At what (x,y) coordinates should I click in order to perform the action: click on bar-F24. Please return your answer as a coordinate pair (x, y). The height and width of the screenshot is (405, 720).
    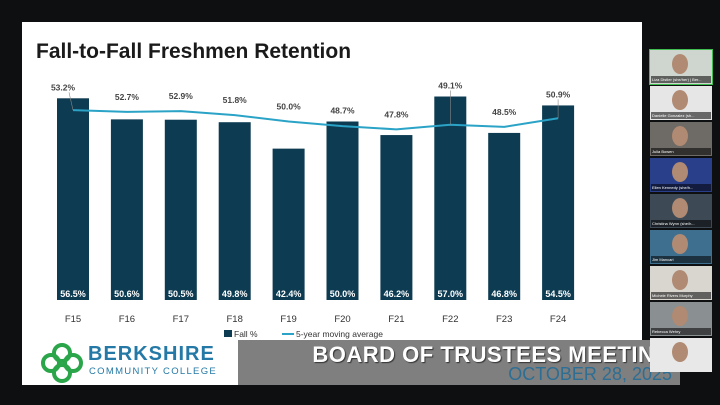
    Looking at the image, I should click on (558, 202).